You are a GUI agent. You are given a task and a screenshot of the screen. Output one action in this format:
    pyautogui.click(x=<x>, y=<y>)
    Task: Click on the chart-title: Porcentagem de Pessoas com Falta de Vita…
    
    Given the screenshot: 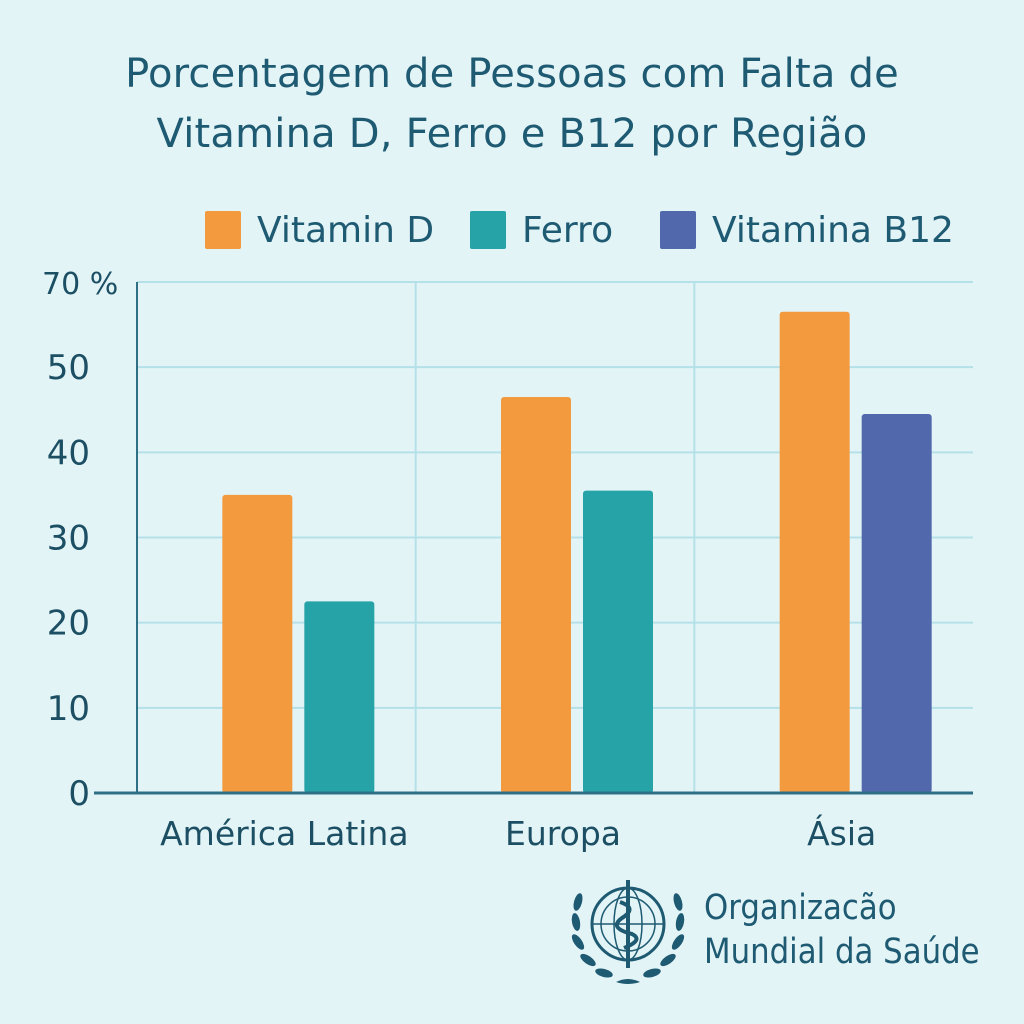 What is the action you would take?
    pyautogui.click(x=512, y=104)
    